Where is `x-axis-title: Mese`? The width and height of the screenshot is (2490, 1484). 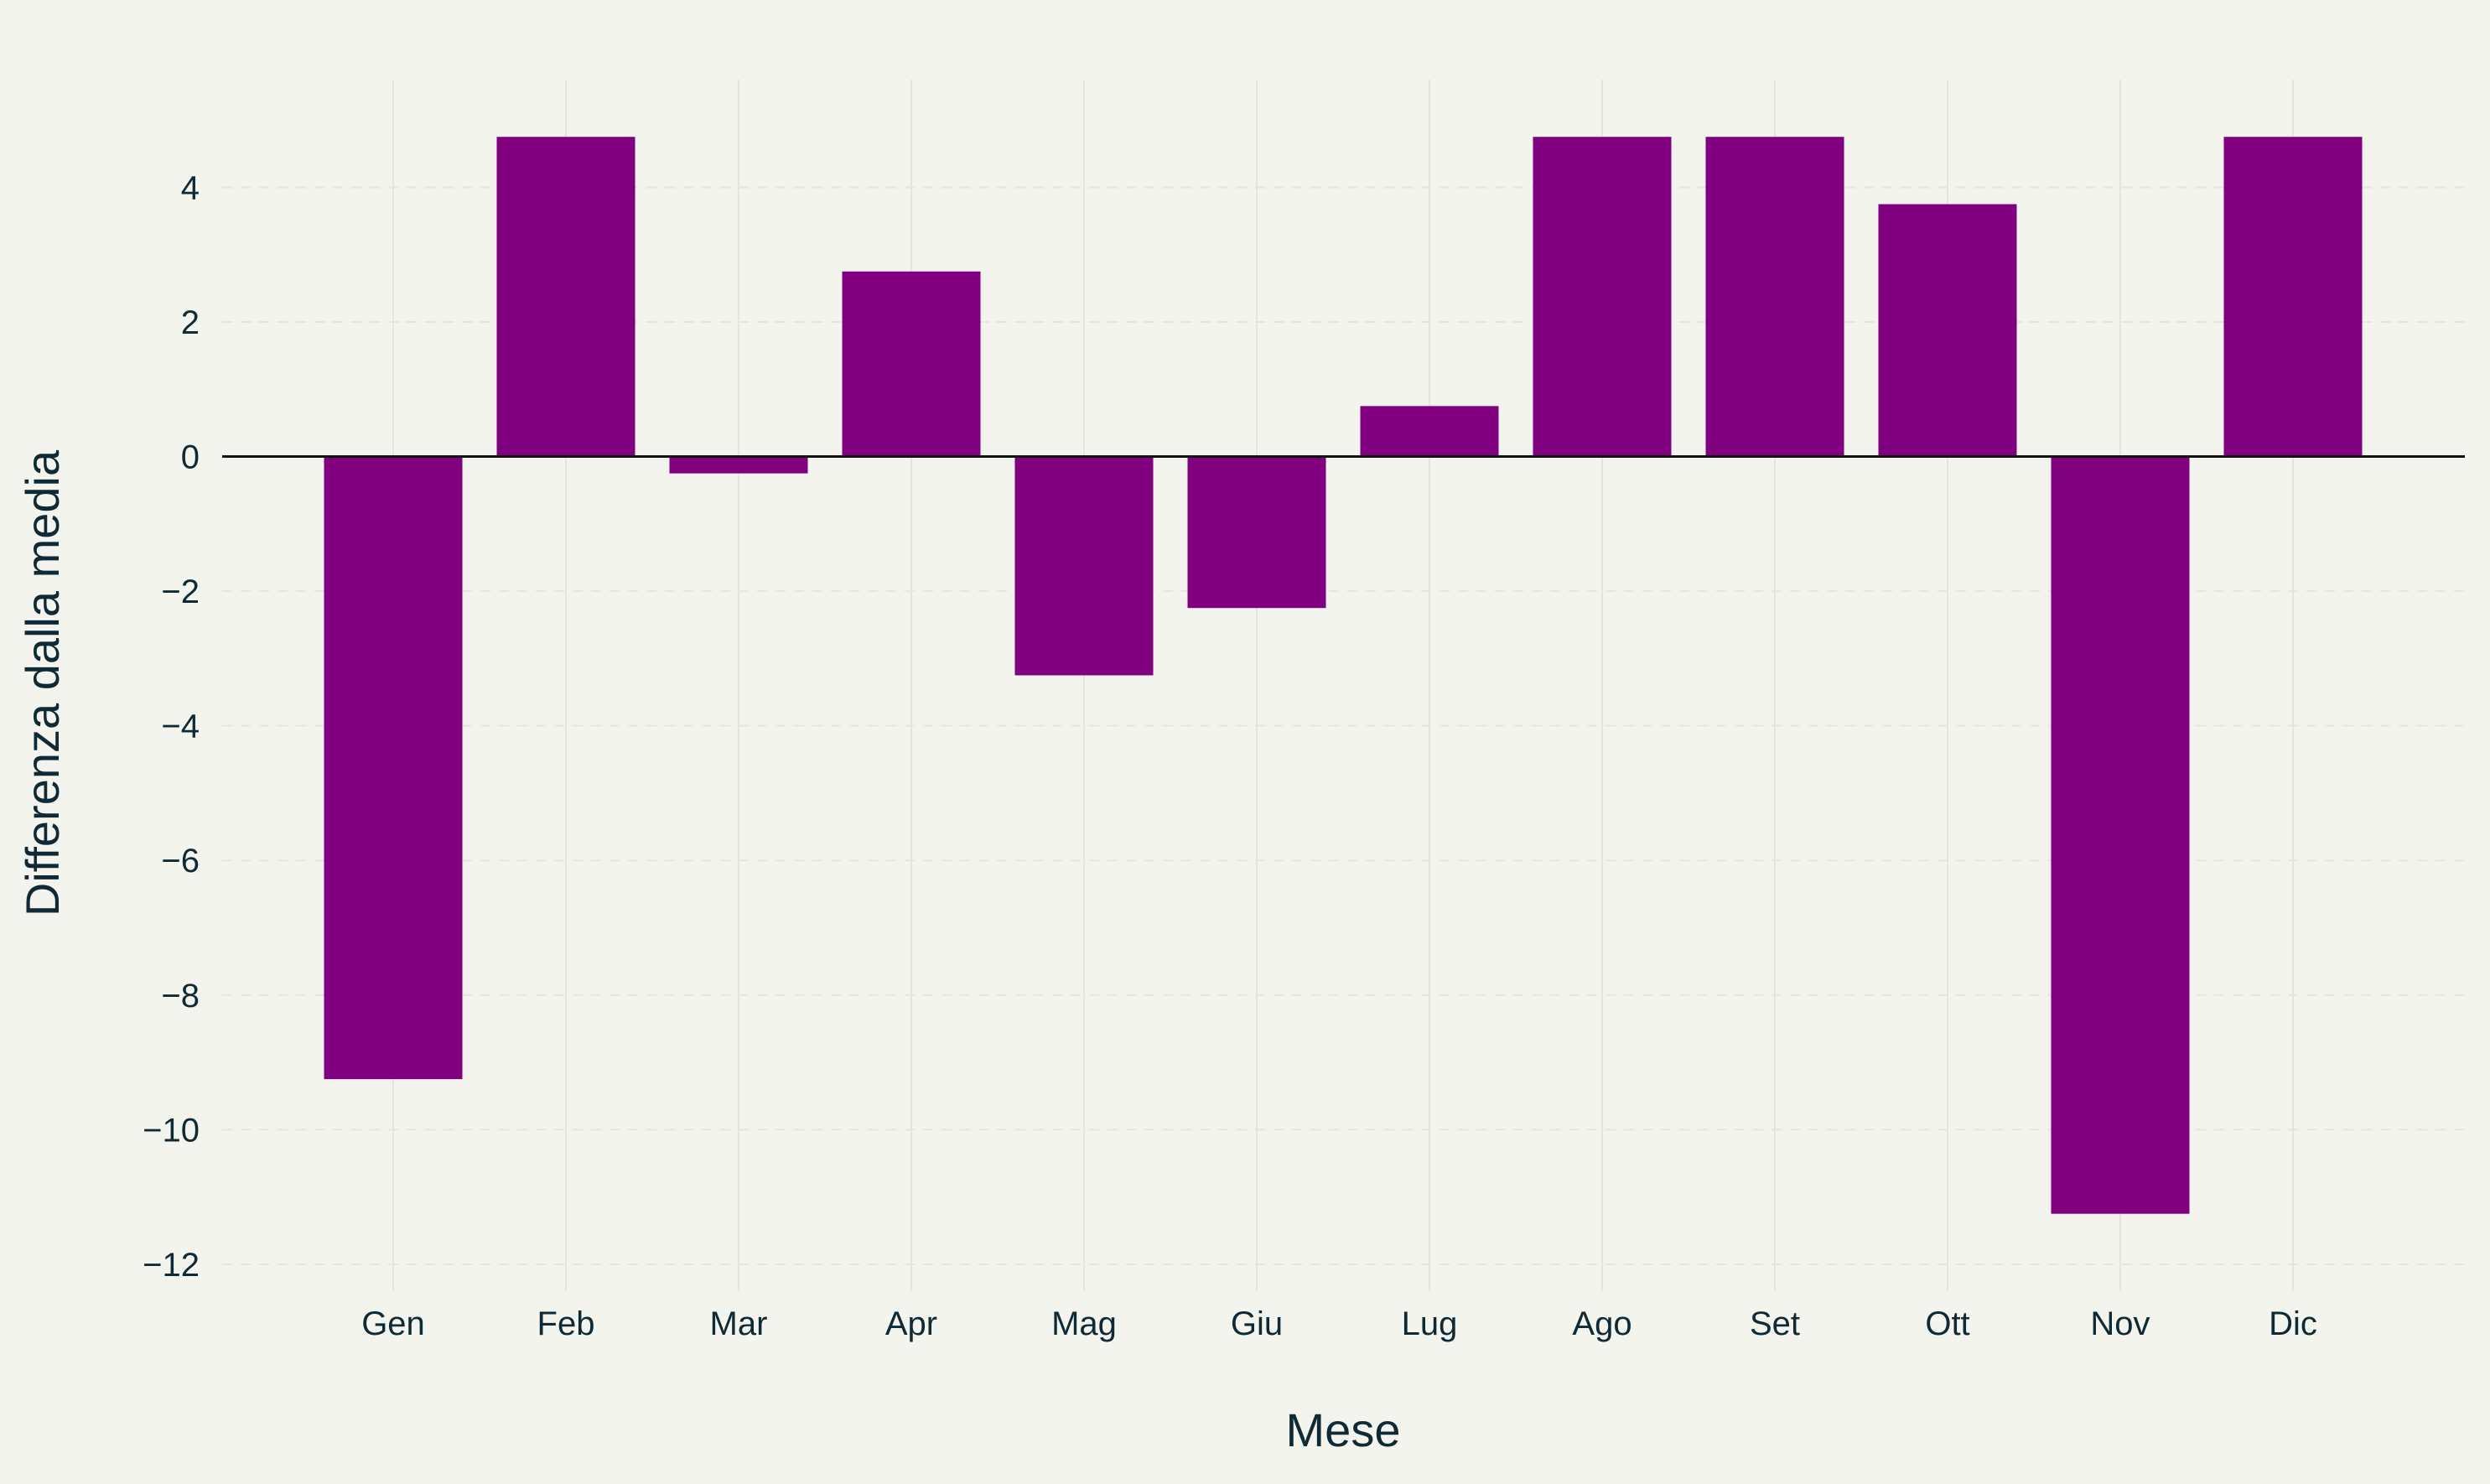
x-axis-title: Mese is located at coordinates (1343, 1430).